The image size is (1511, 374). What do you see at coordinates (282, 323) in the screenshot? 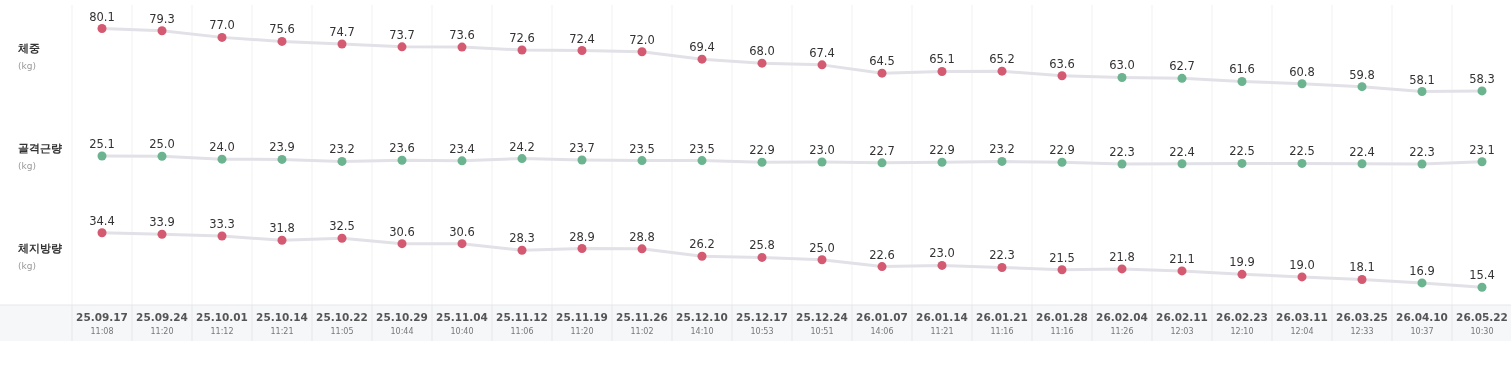
I see `x-tick-label: 25.10.14 11:21` at bounding box center [282, 323].